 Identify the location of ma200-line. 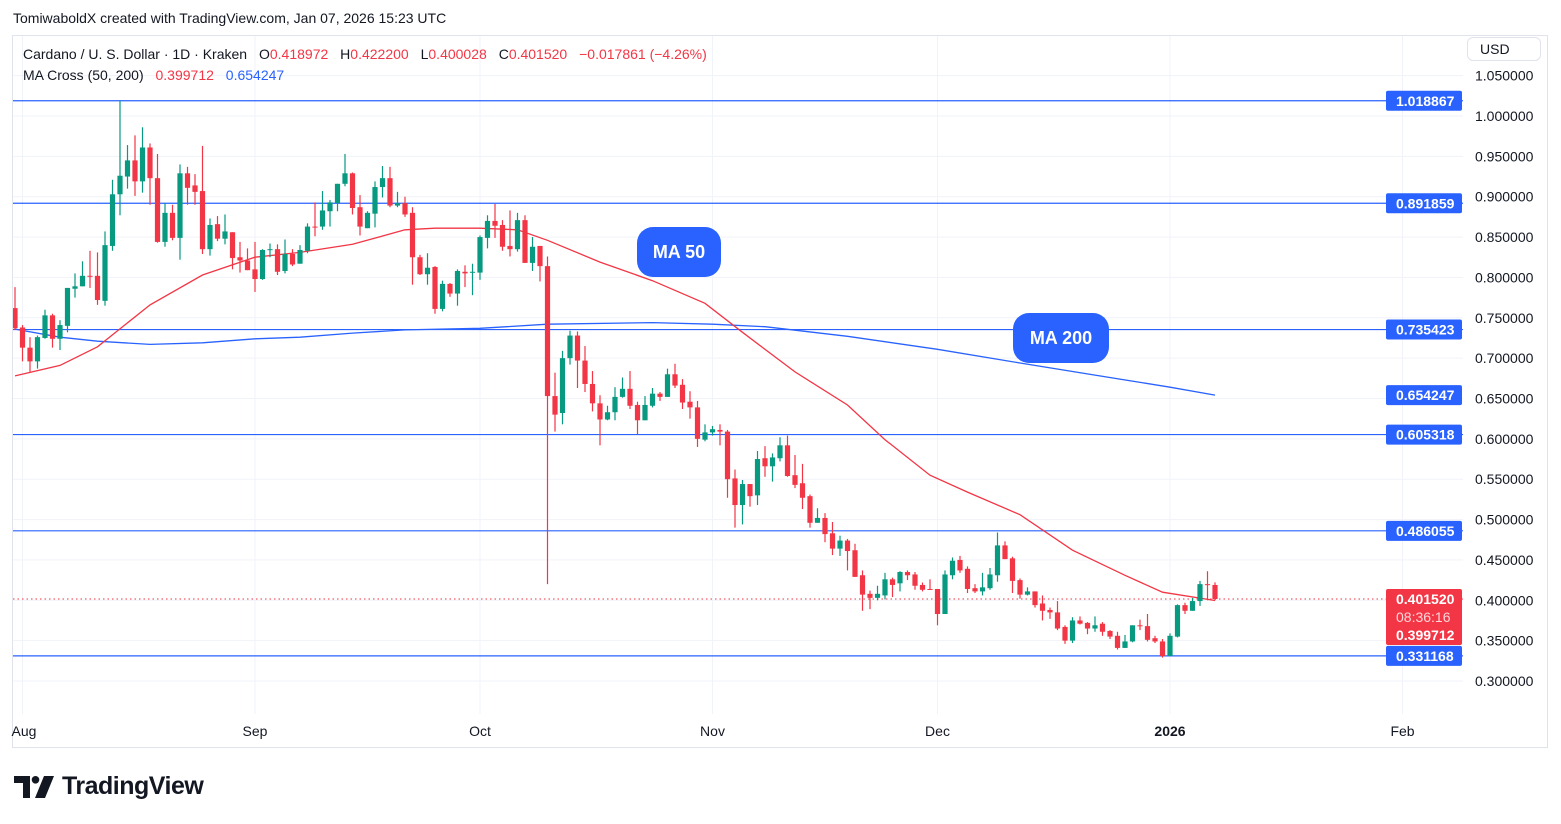
(615, 358).